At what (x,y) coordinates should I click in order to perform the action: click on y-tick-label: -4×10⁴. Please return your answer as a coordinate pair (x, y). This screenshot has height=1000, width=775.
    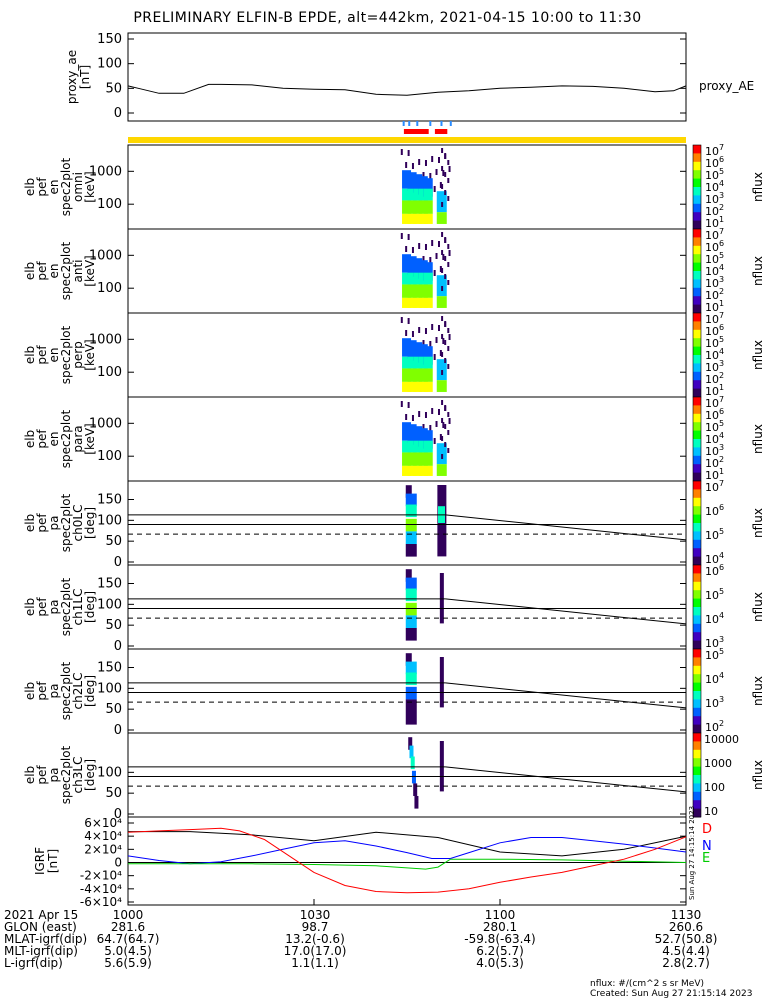
    Looking at the image, I should click on (101, 889).